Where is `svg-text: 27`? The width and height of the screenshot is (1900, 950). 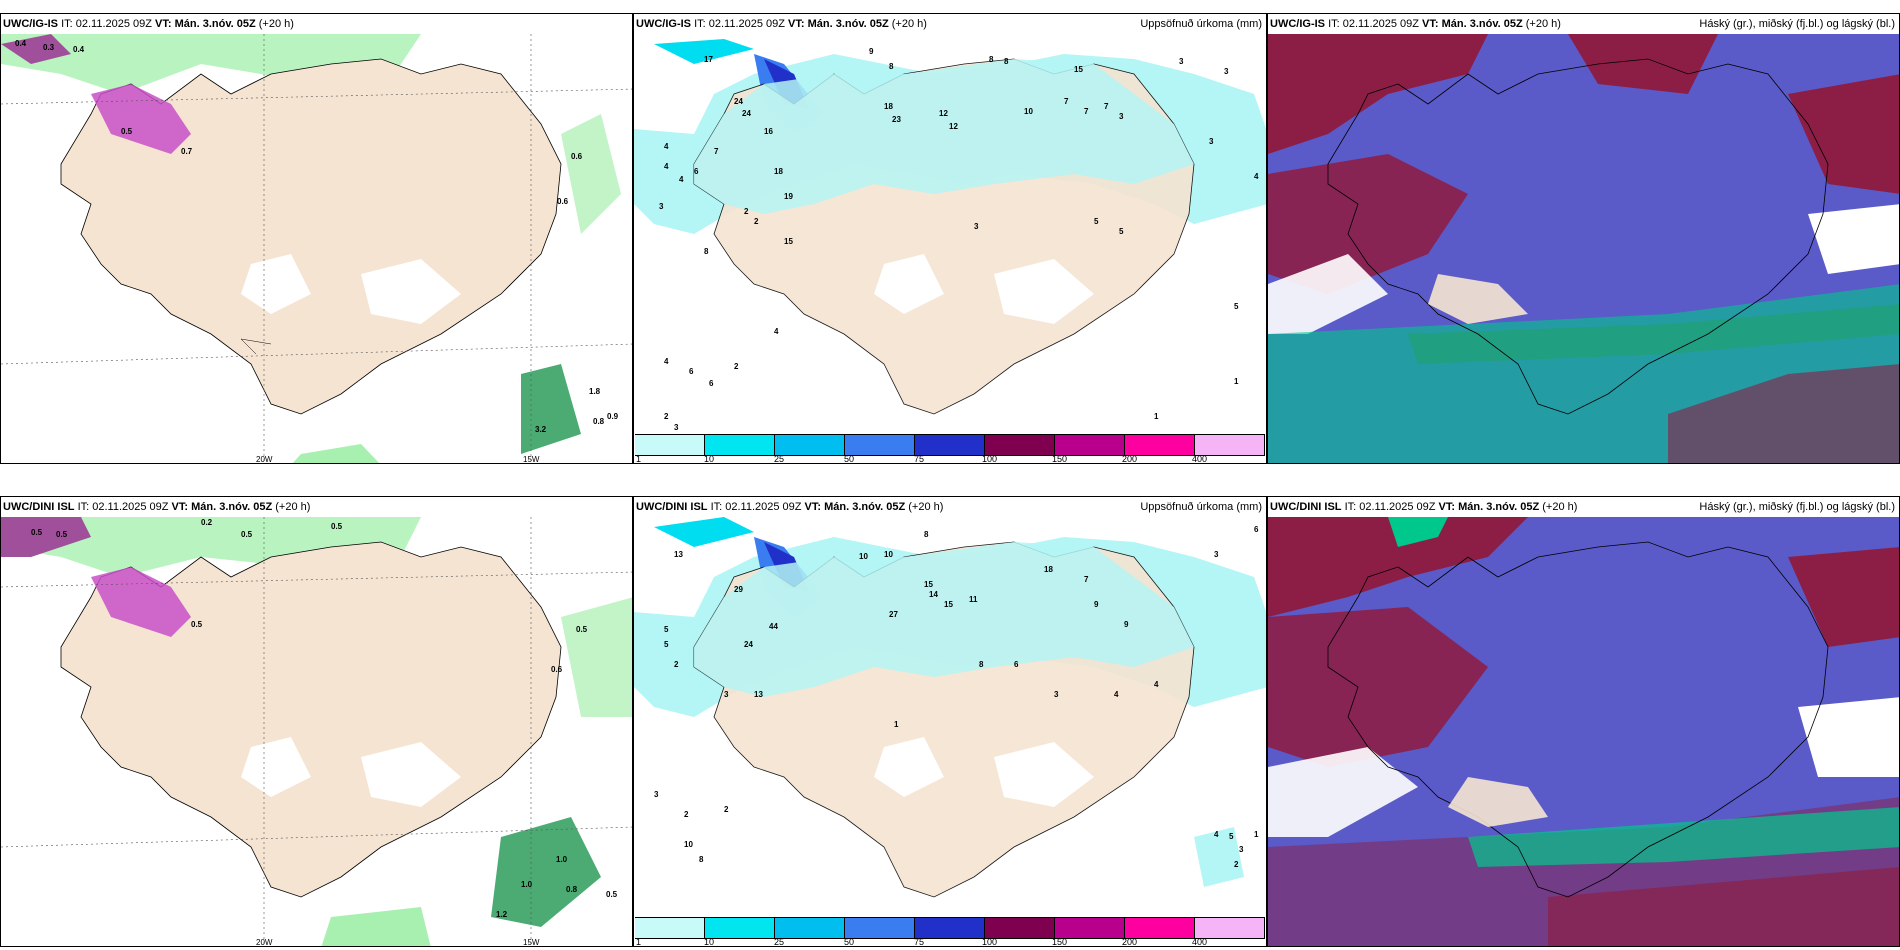 svg-text: 27 is located at coordinates (893, 614).